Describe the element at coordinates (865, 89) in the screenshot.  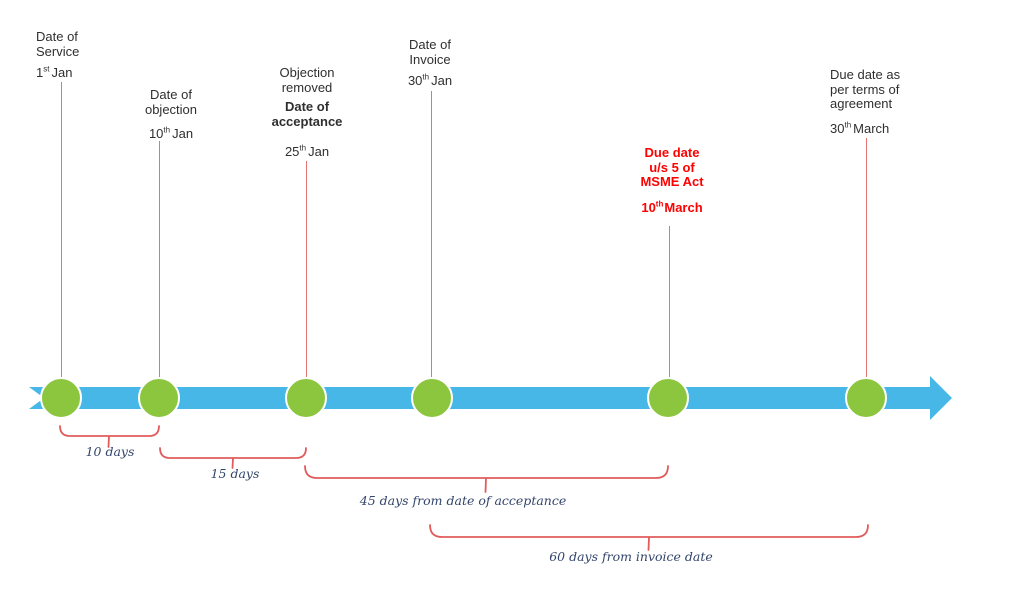
I see `event-title: per terms of` at that location.